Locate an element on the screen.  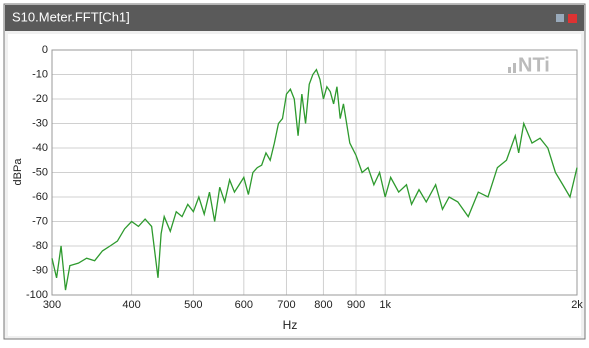
x-tick-label: 800 is located at coordinates (323, 305).